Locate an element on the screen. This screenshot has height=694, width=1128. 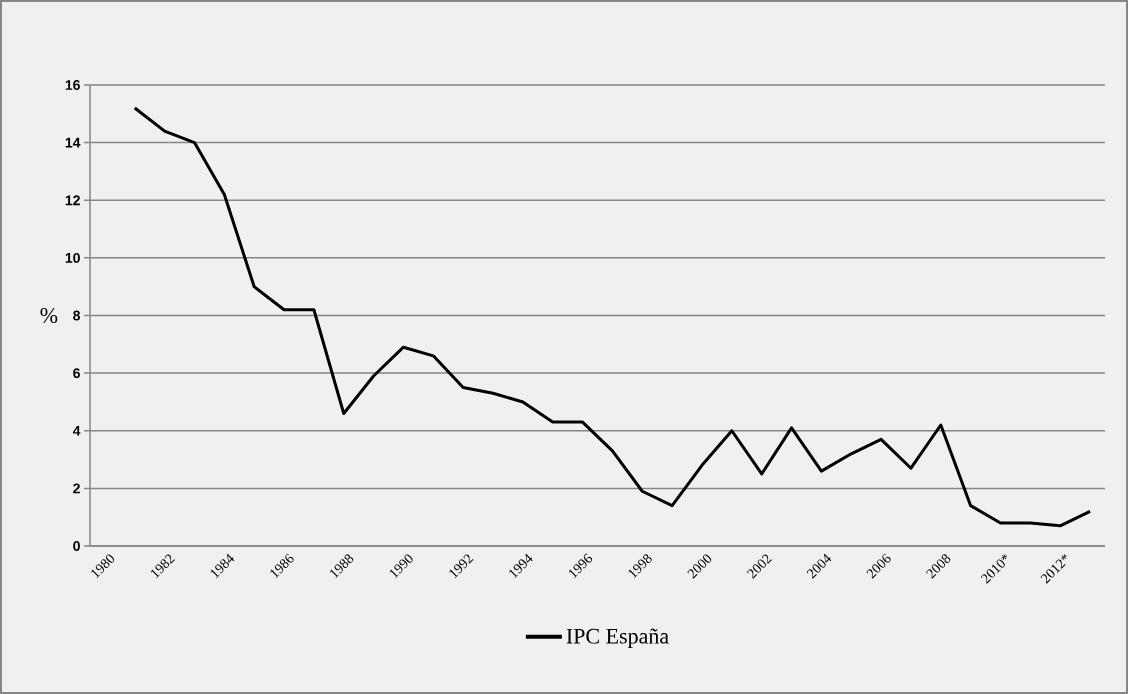
y-tick-label: 12 is located at coordinates (72, 200).